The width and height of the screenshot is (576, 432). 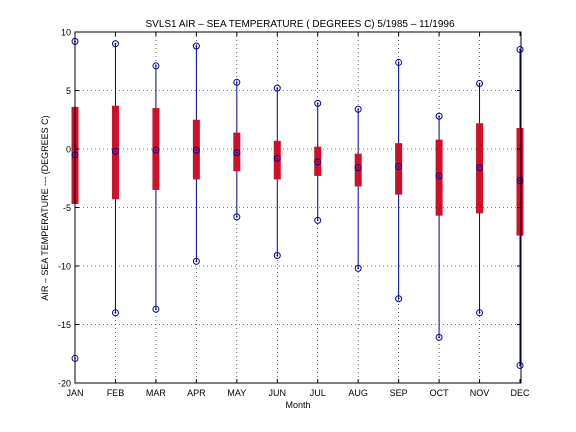 I want to click on y-tick-label: 10, so click(x=66, y=33).